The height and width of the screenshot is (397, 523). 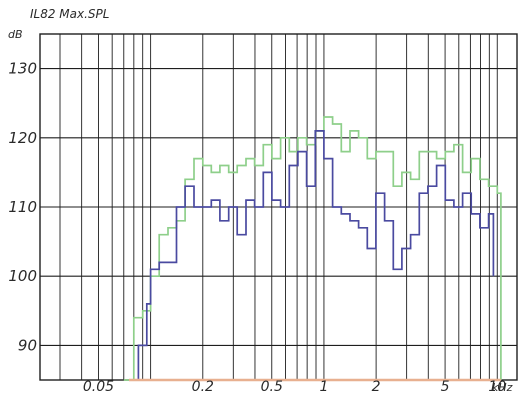 I want to click on x-tick-labels: 0.05 0.2 0.5 1 2 5 10, so click(x=294, y=387).